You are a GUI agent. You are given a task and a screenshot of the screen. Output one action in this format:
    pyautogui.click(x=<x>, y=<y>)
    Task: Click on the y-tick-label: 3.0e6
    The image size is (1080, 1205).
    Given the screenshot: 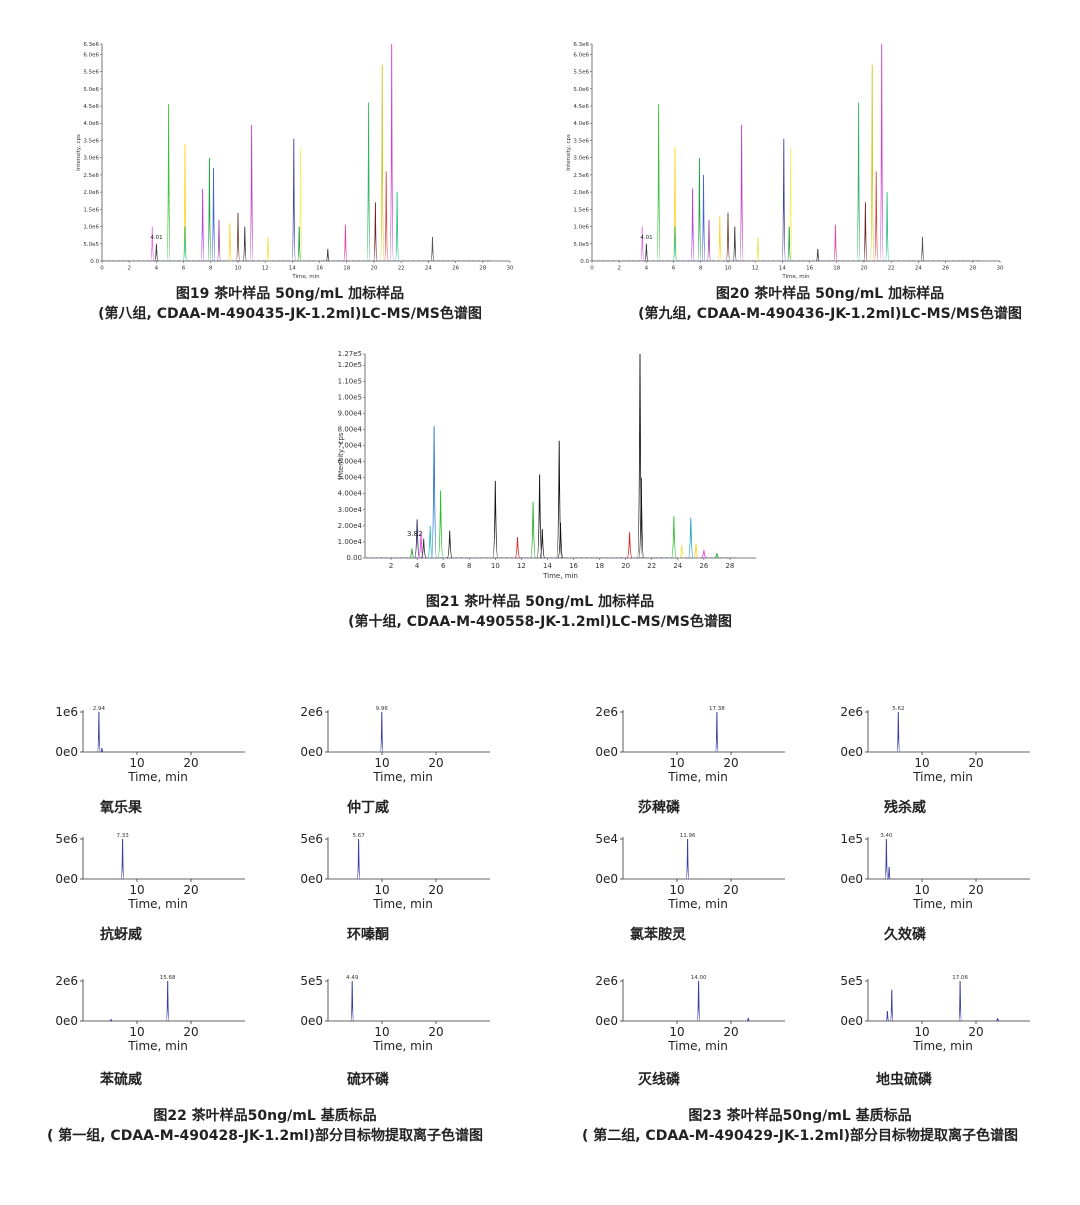 What is the action you would take?
    pyautogui.click(x=581, y=159)
    